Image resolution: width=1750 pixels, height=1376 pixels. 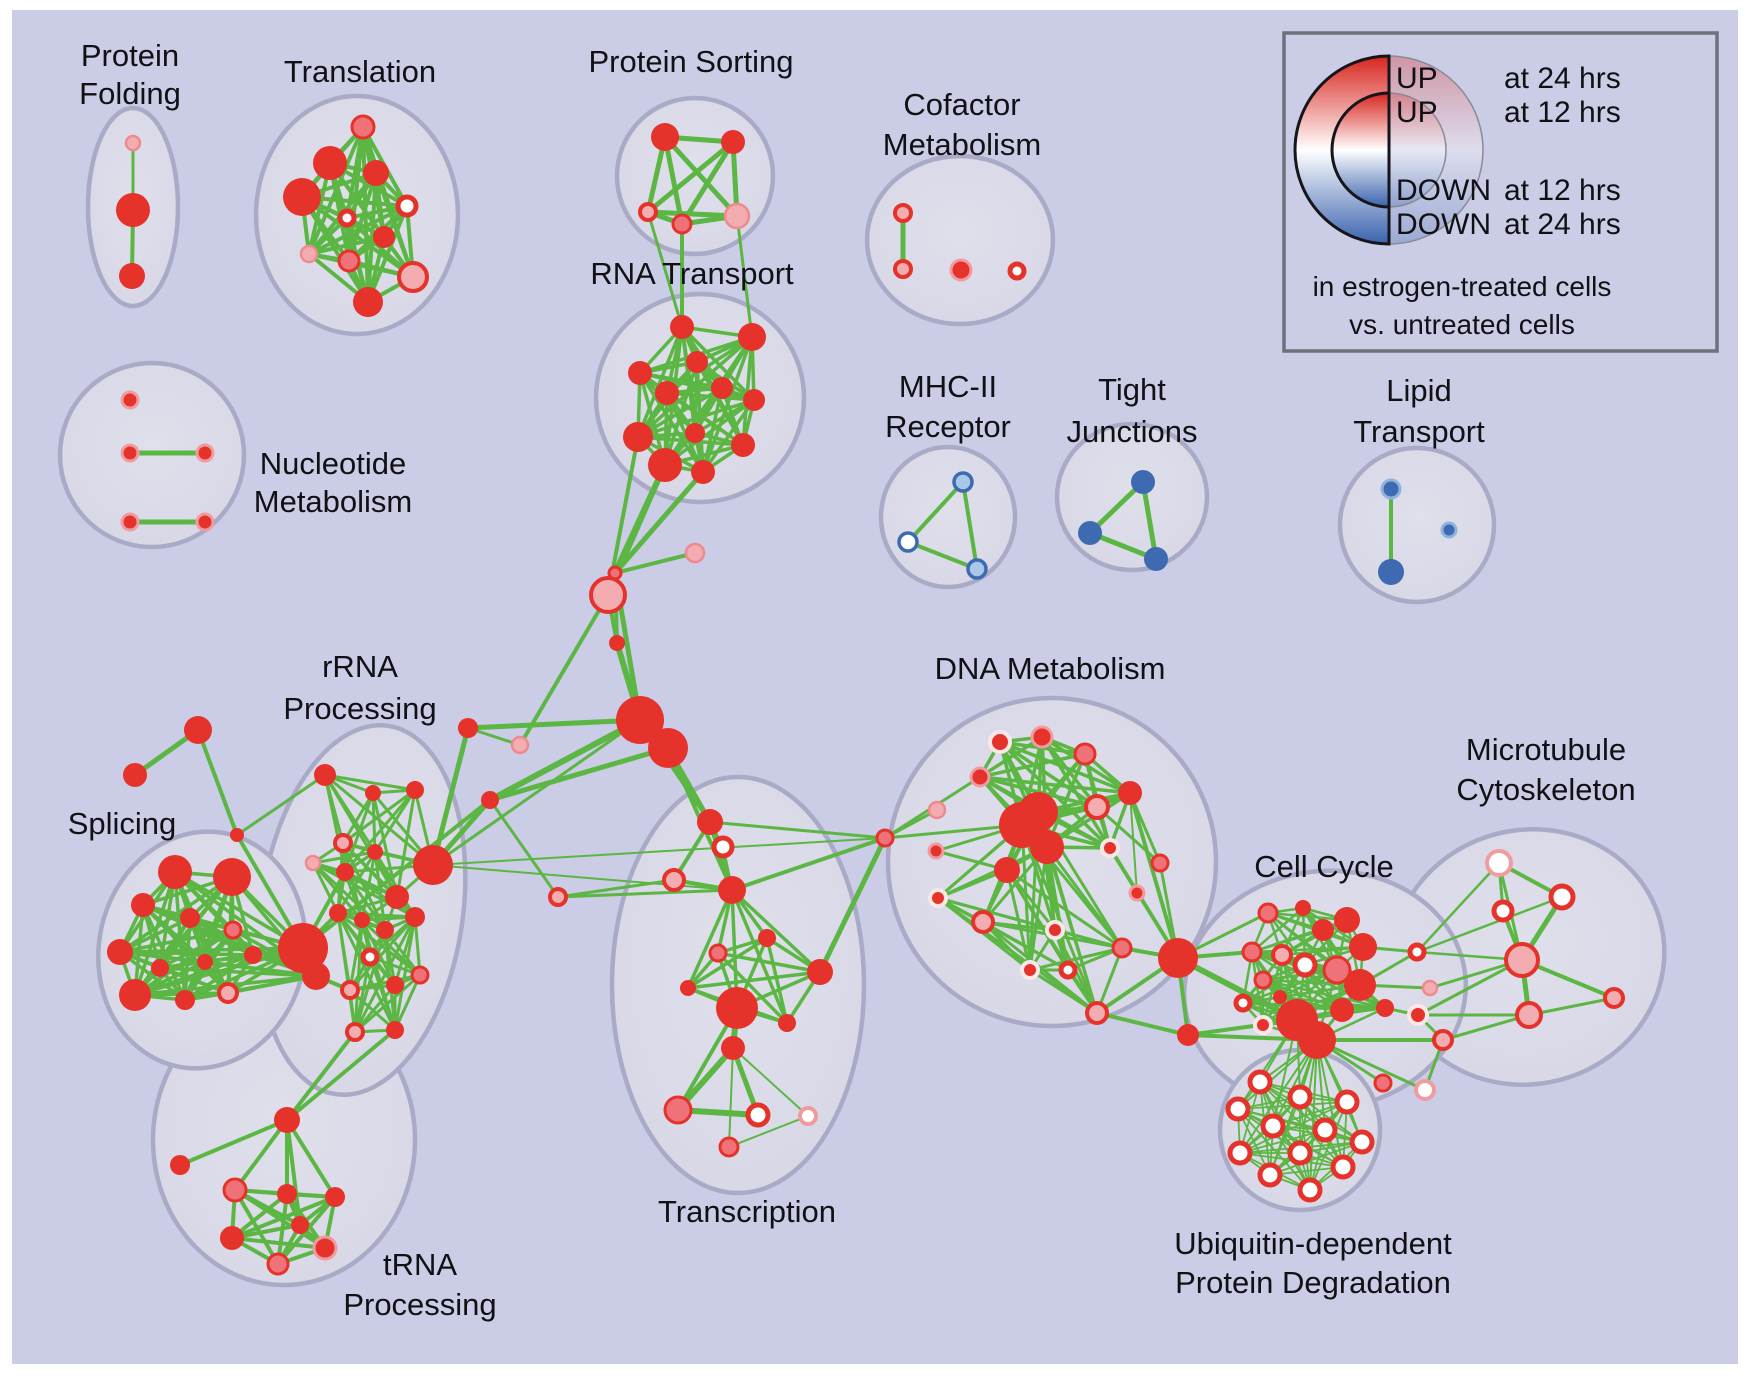 What do you see at coordinates (130, 93) in the screenshot?
I see `cluster-label-protein-folding: Folding` at bounding box center [130, 93].